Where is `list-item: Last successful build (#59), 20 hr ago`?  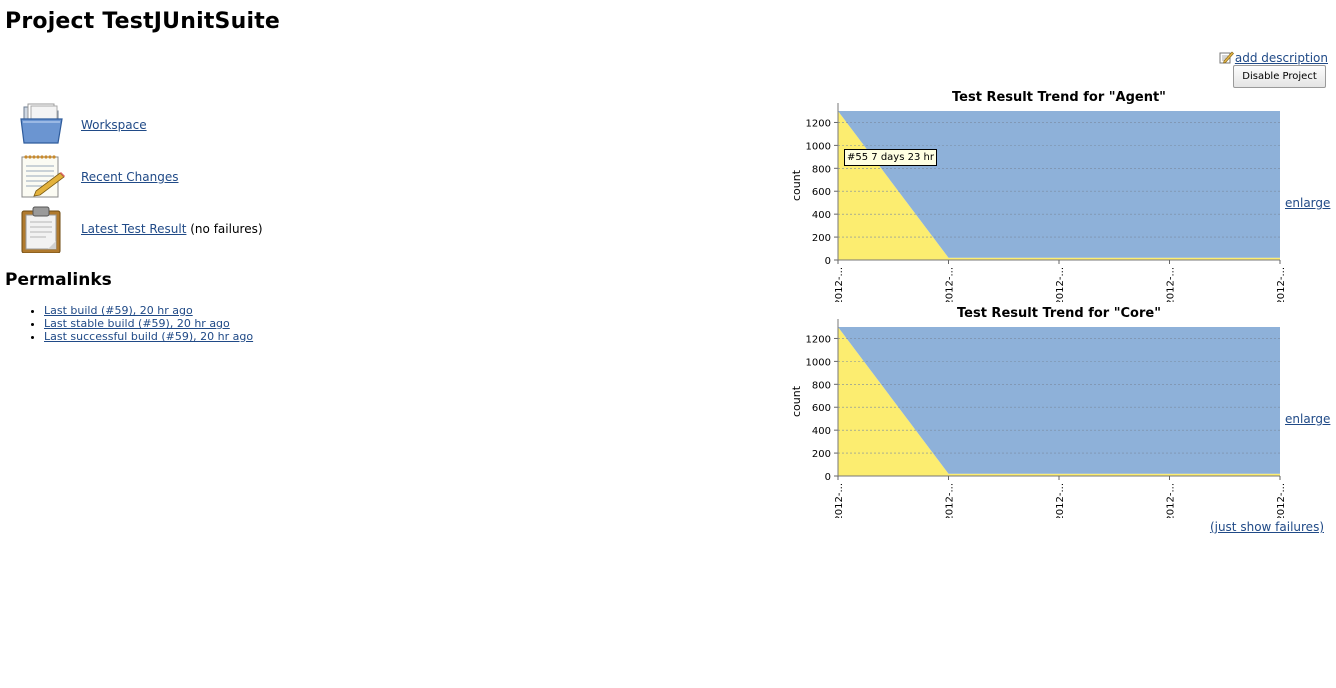 list-item: Last successful build (#59), 20 hr ago is located at coordinates (148, 336).